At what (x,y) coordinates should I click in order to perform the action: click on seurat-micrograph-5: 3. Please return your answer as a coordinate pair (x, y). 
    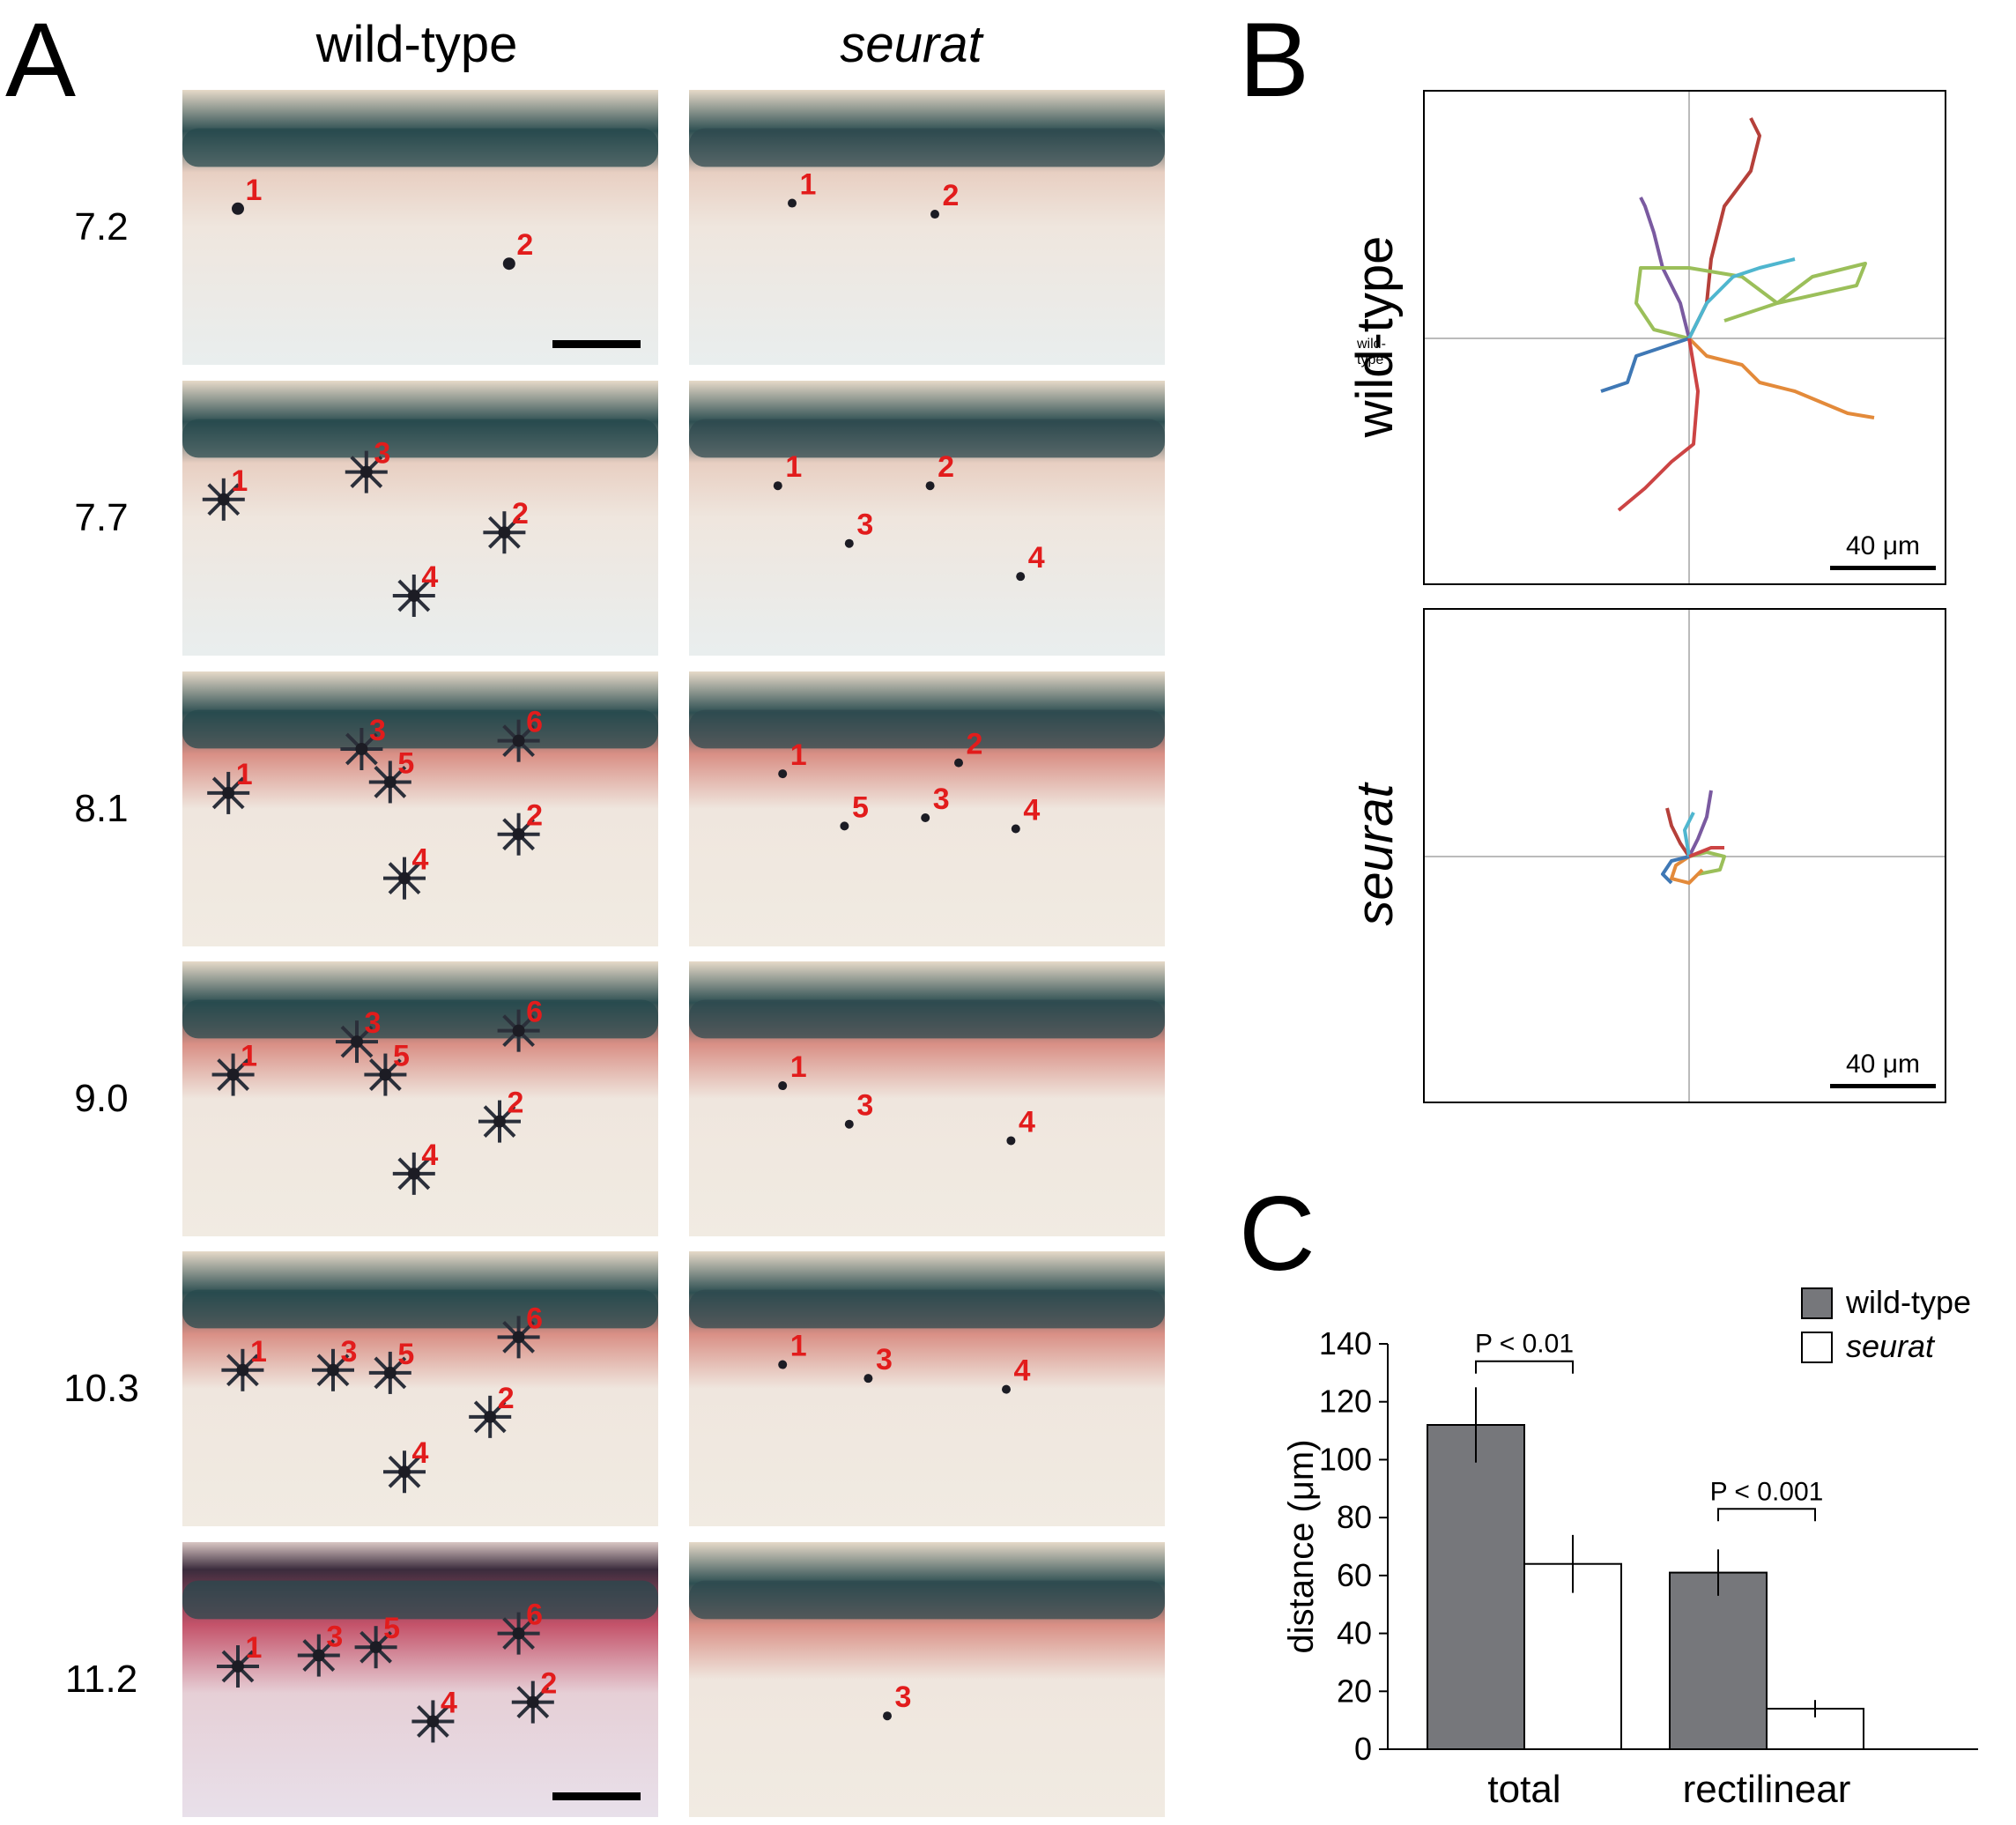
    Looking at the image, I should click on (927, 1680).